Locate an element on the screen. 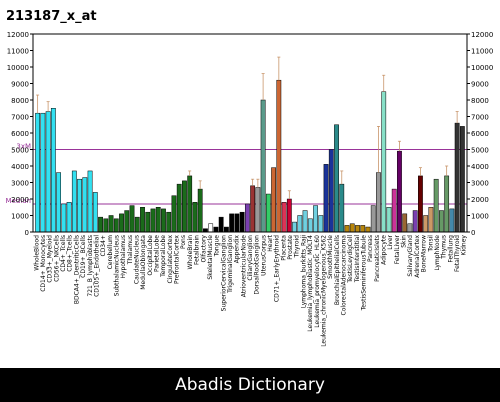 The image size is (500, 402). y-tick-label-right: 0 is located at coordinates (473, 233).